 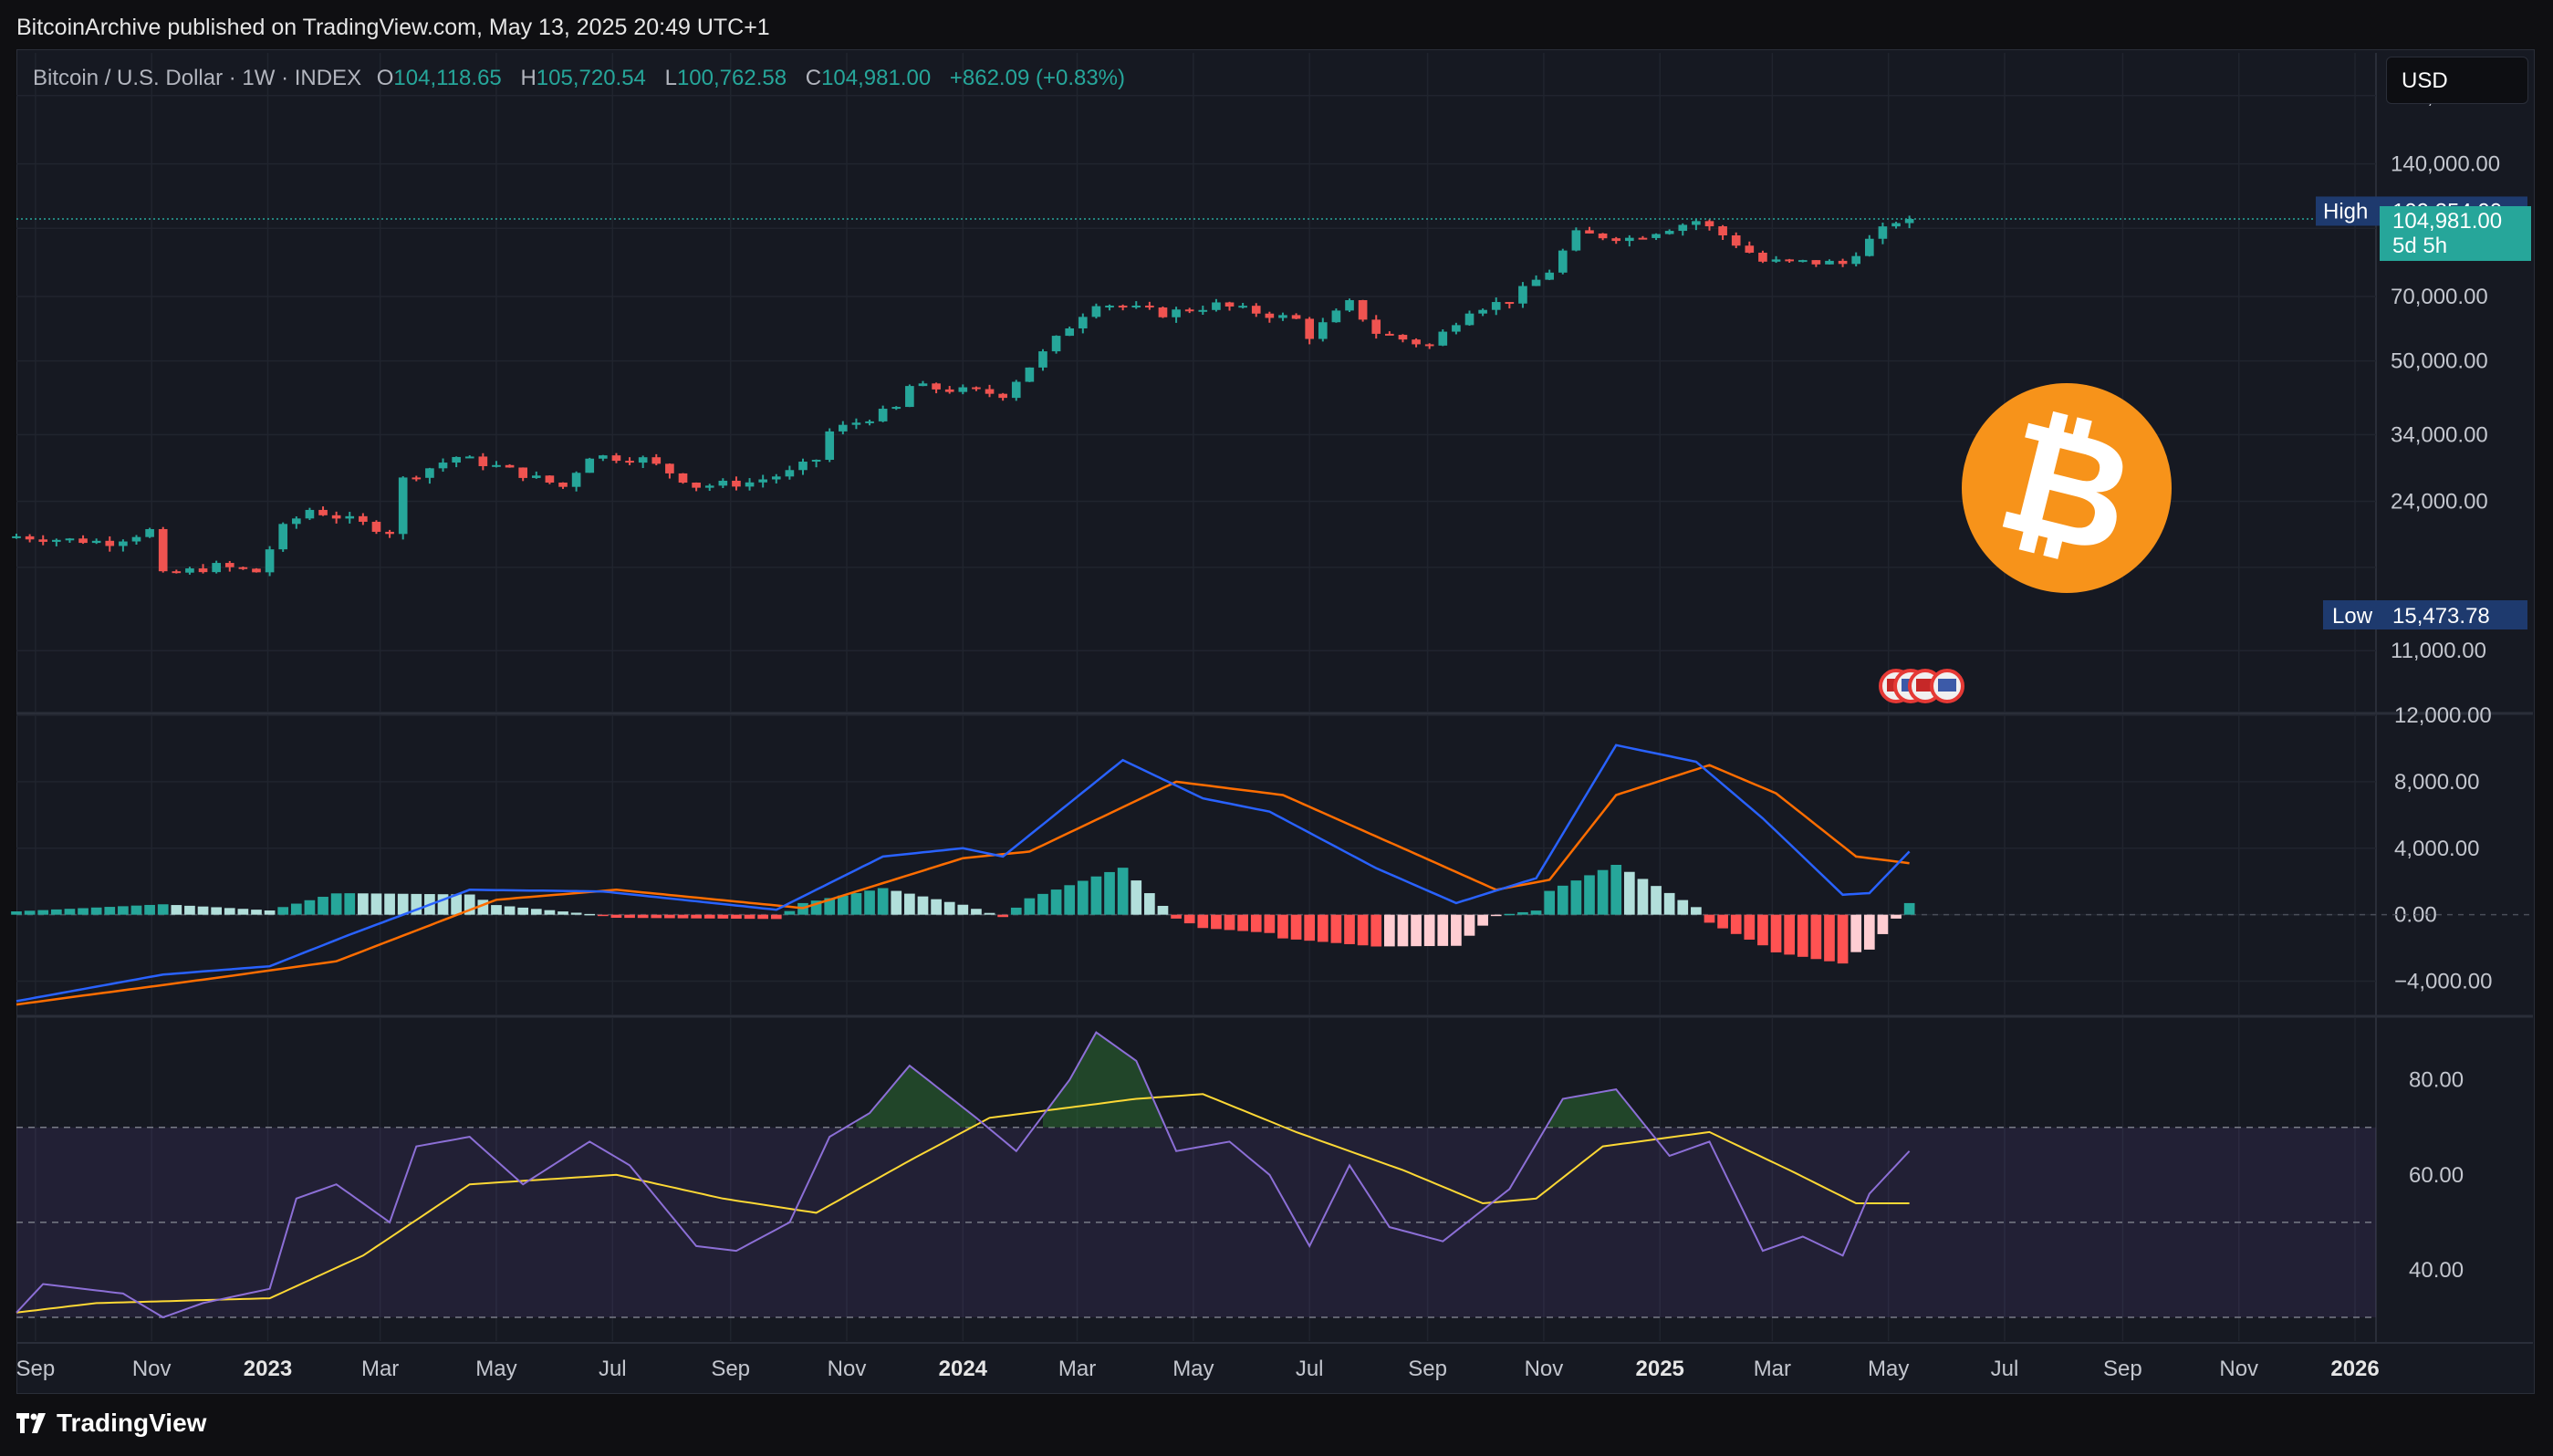 I want to click on tradingview-brand: TradingView, so click(x=132, y=1423).